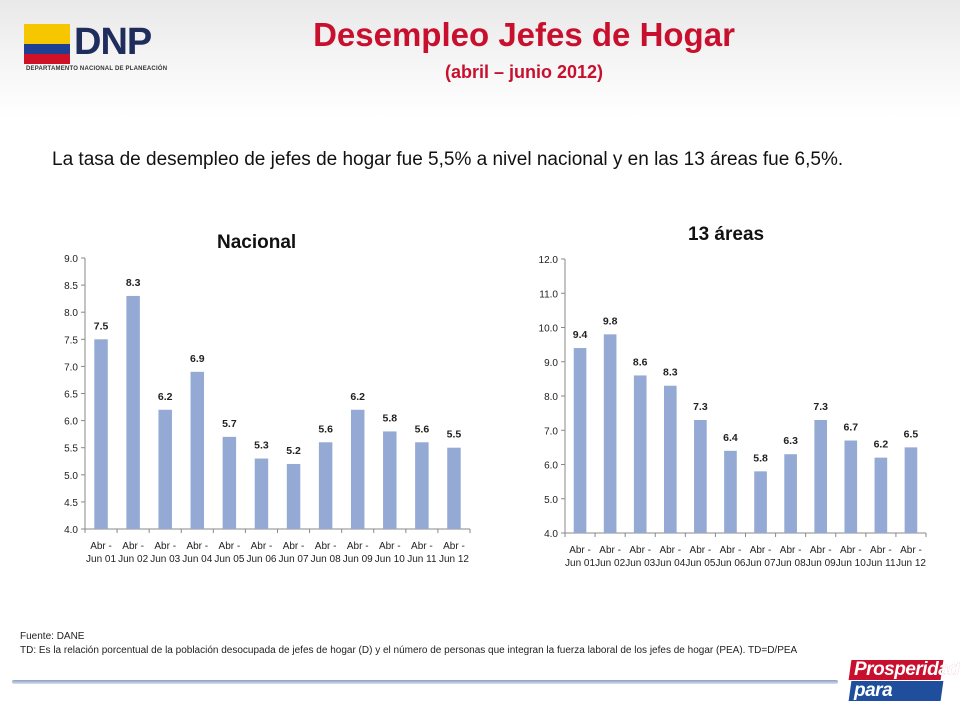 Image resolution: width=960 pixels, height=721 pixels. I want to click on page-subtitle: (abril – junio 2012), so click(524, 72).